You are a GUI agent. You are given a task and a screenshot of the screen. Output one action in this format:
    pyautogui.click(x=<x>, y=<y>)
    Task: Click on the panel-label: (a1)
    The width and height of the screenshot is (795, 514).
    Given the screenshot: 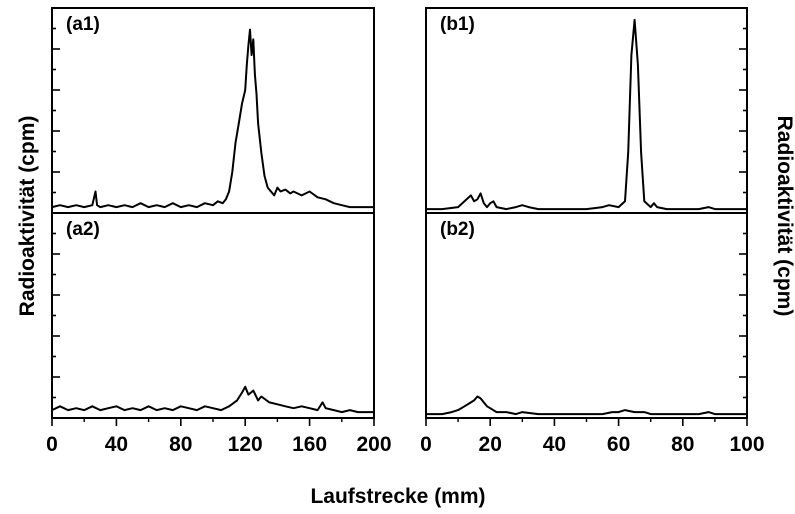 What is the action you would take?
    pyautogui.click(x=83, y=24)
    